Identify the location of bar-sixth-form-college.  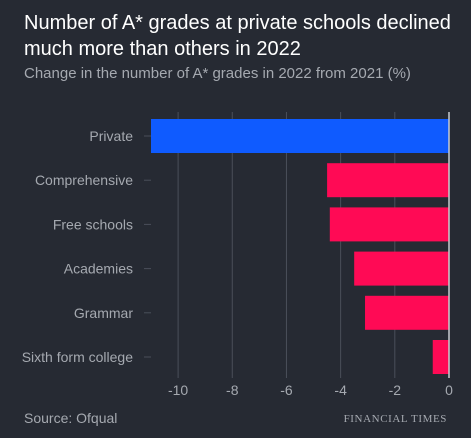
(440, 357).